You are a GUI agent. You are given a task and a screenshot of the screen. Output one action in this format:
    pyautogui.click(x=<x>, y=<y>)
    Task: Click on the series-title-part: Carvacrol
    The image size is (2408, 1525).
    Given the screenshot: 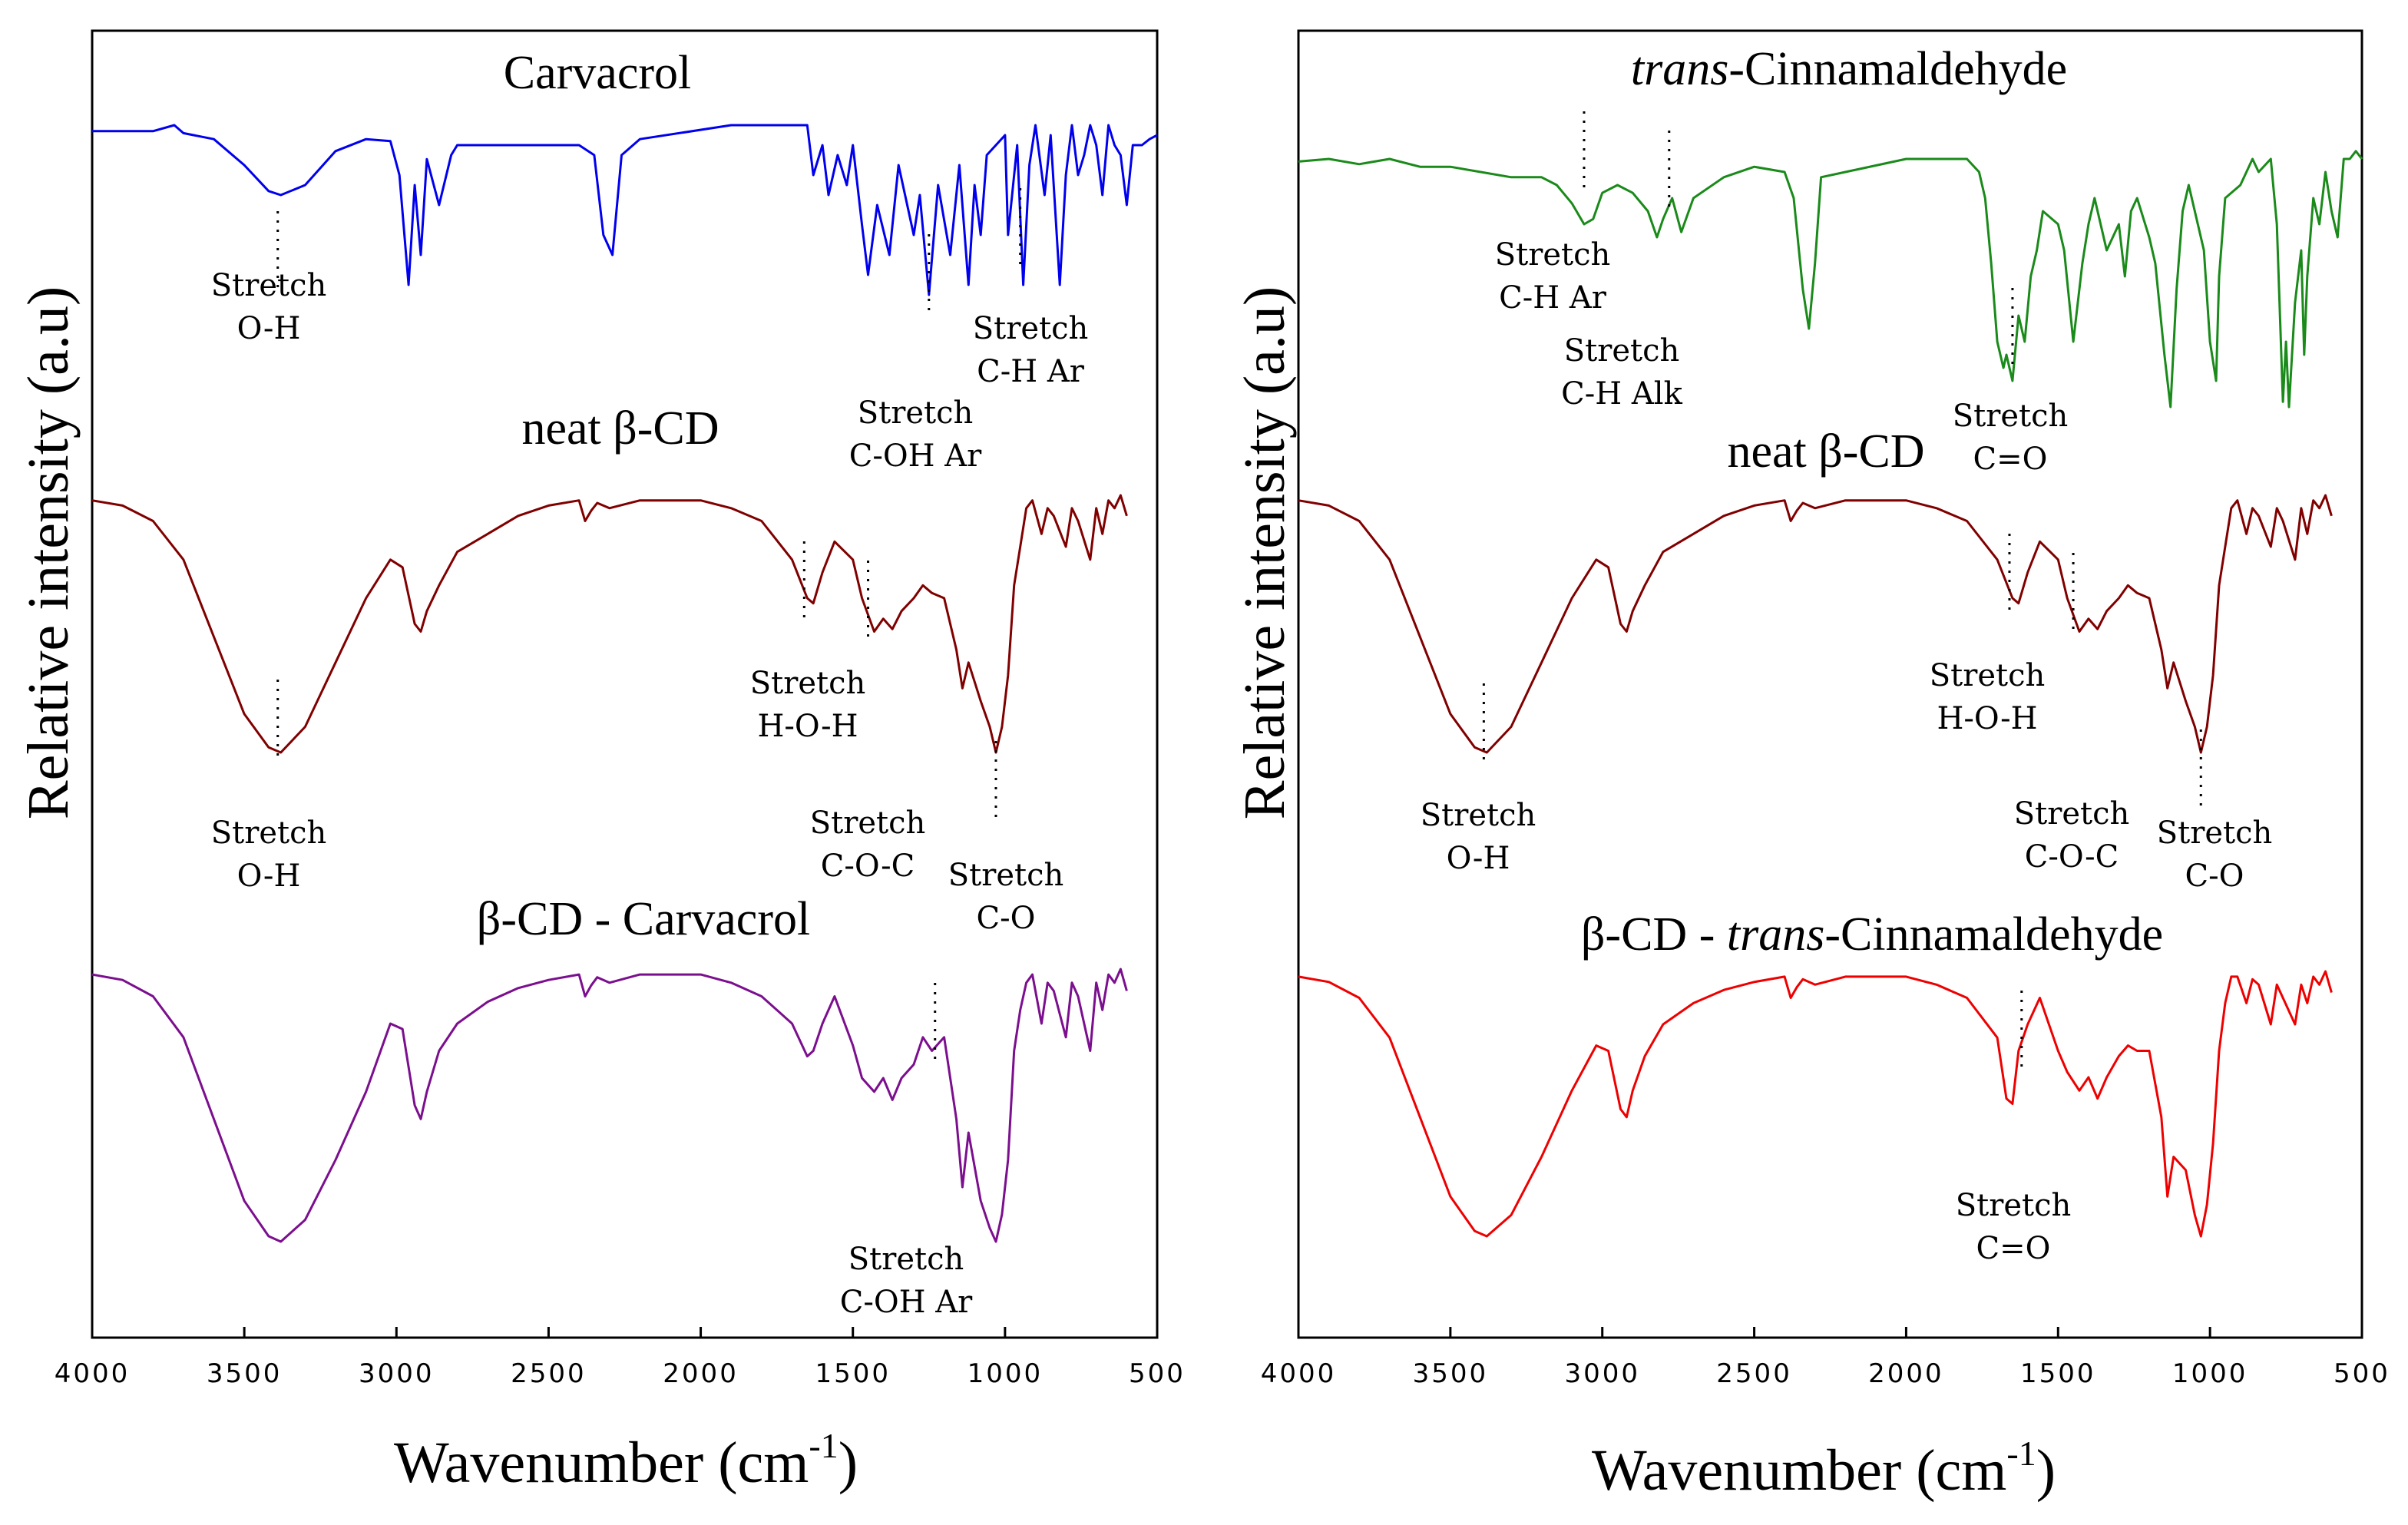 What is the action you would take?
    pyautogui.click(x=598, y=73)
    